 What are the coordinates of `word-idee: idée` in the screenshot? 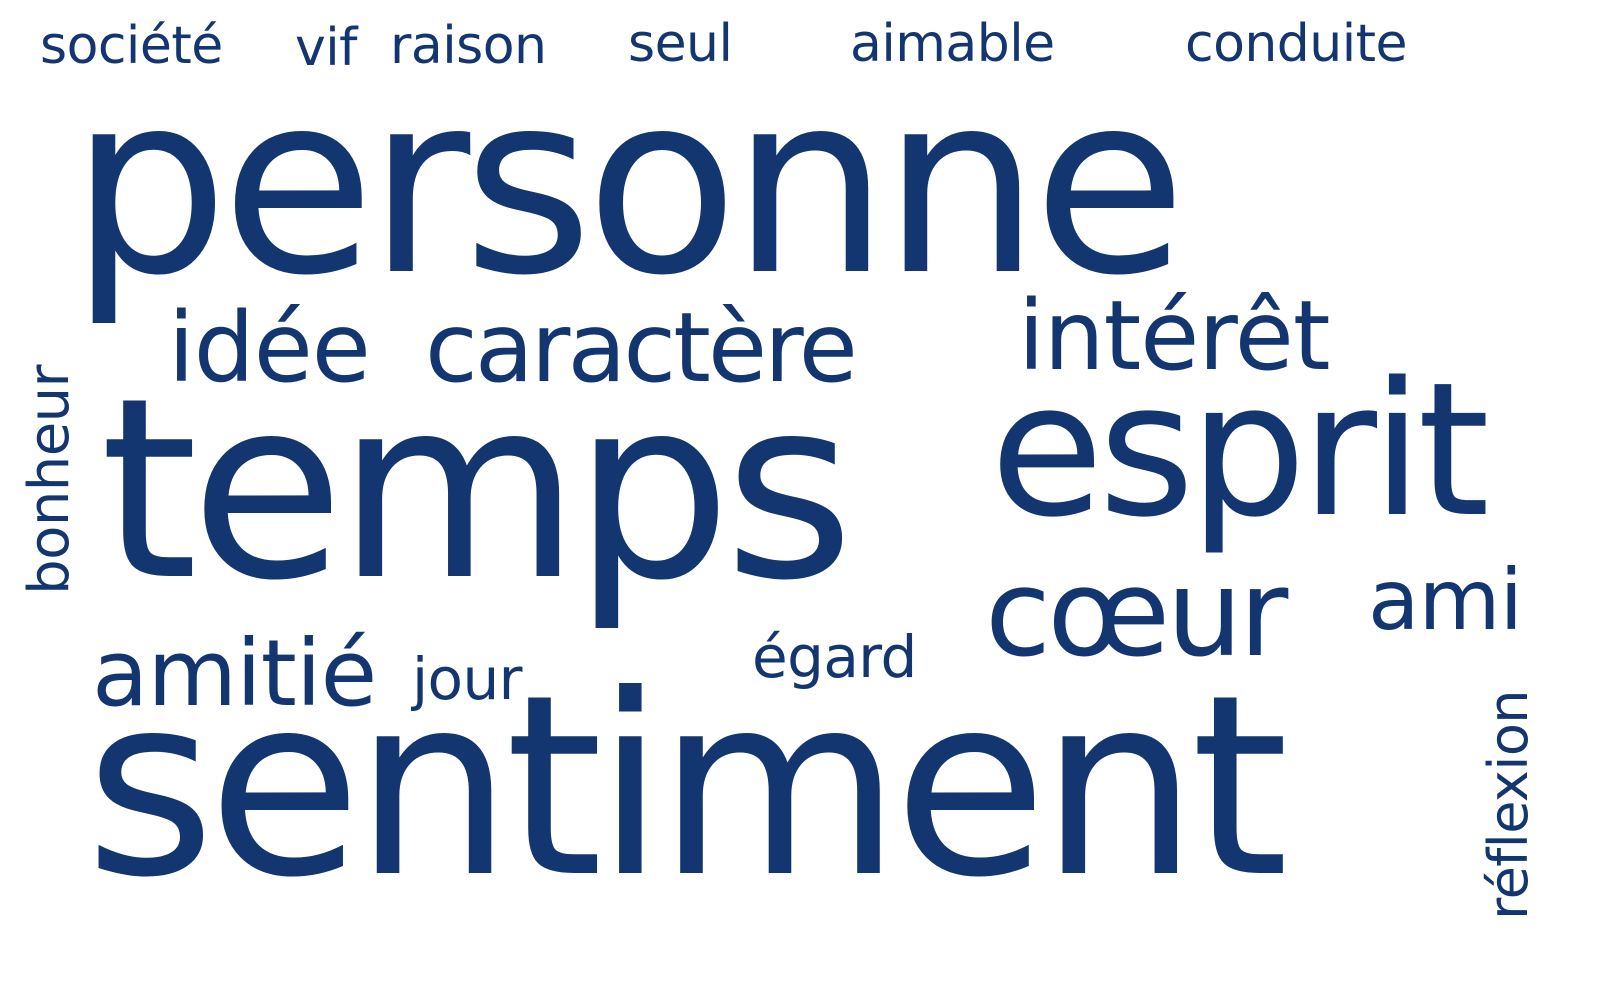 It's located at (269, 348).